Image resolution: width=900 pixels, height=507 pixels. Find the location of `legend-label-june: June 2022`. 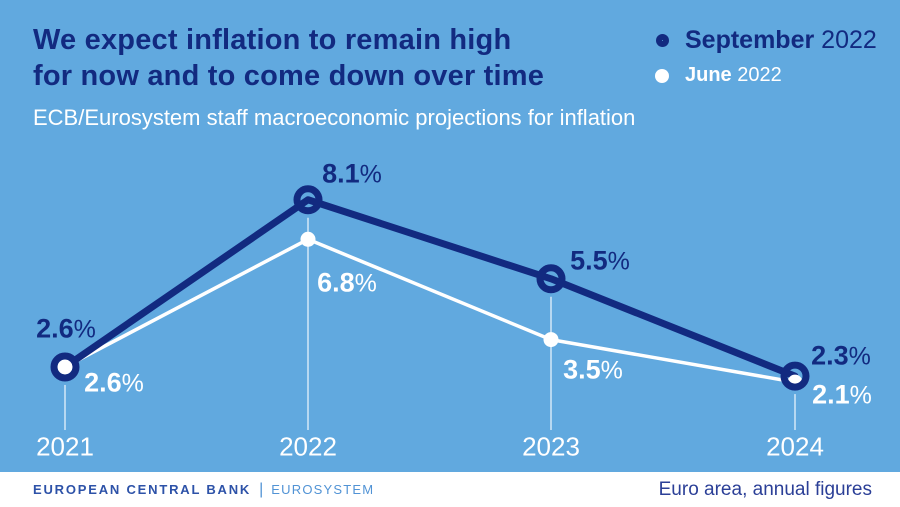

legend-label-june: June 2022 is located at coordinates (733, 75).